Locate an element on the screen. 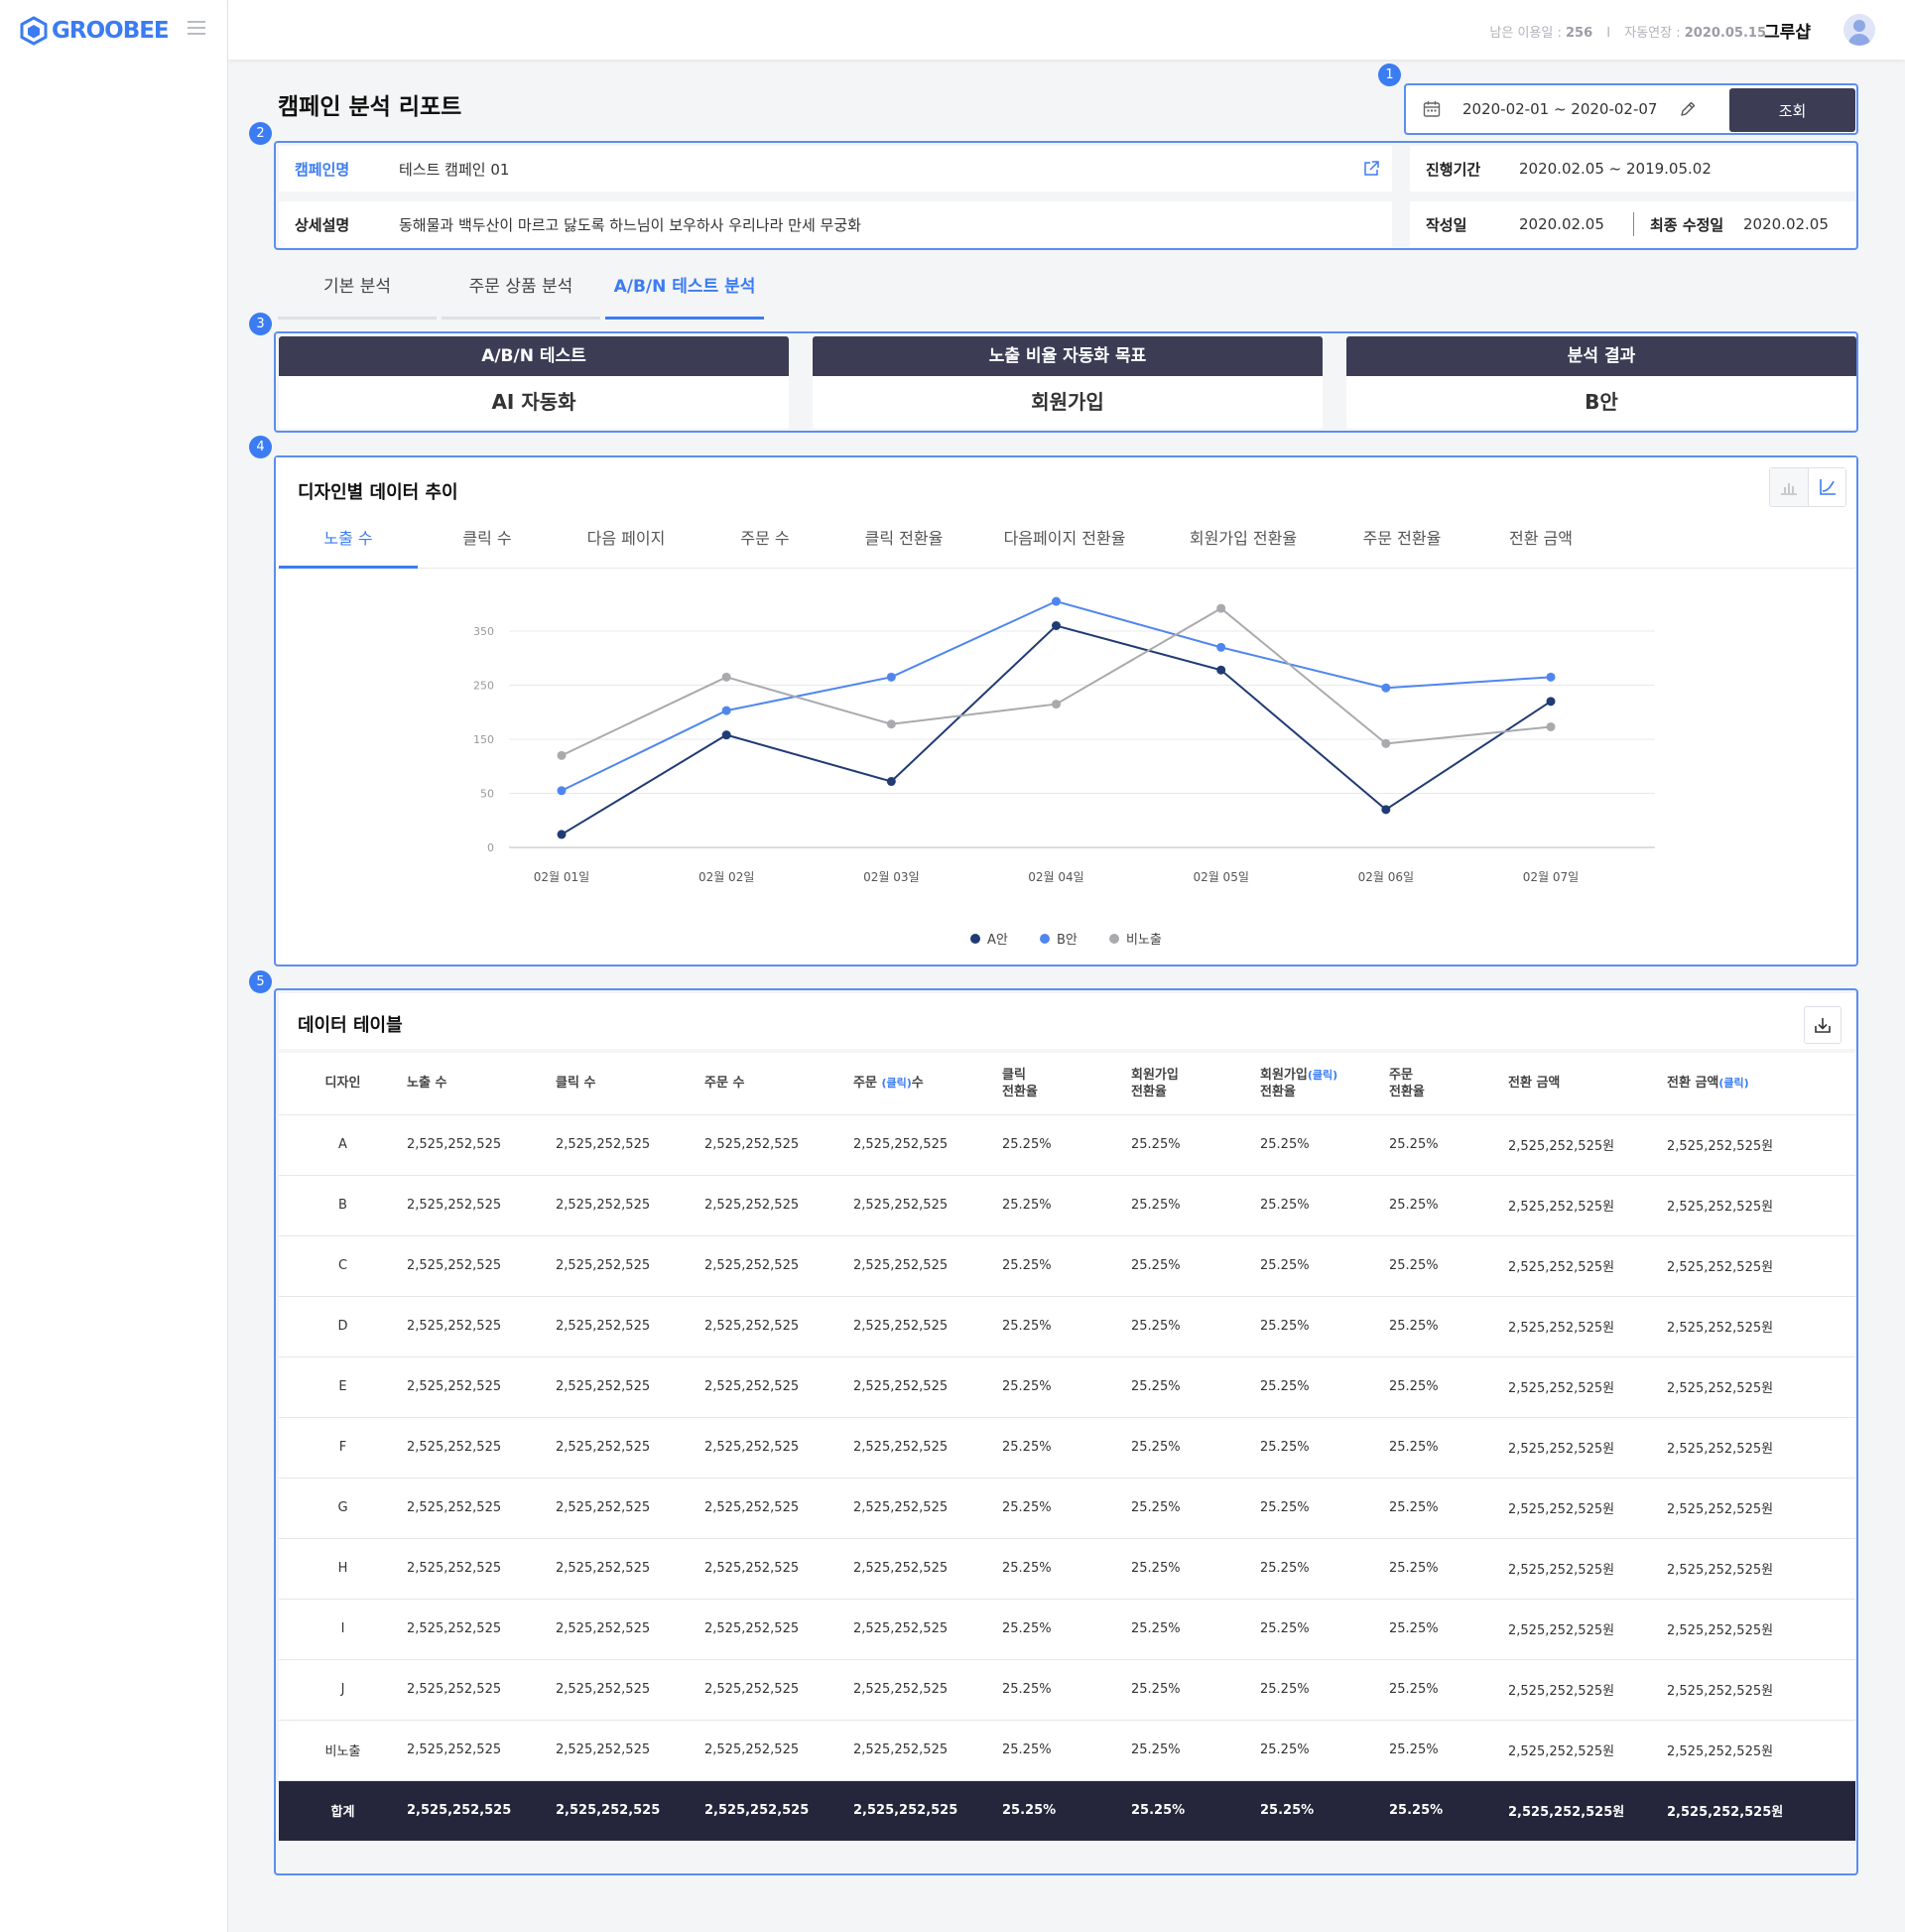 The image size is (1905, 1932). line-chart-icon is located at coordinates (1827, 487).